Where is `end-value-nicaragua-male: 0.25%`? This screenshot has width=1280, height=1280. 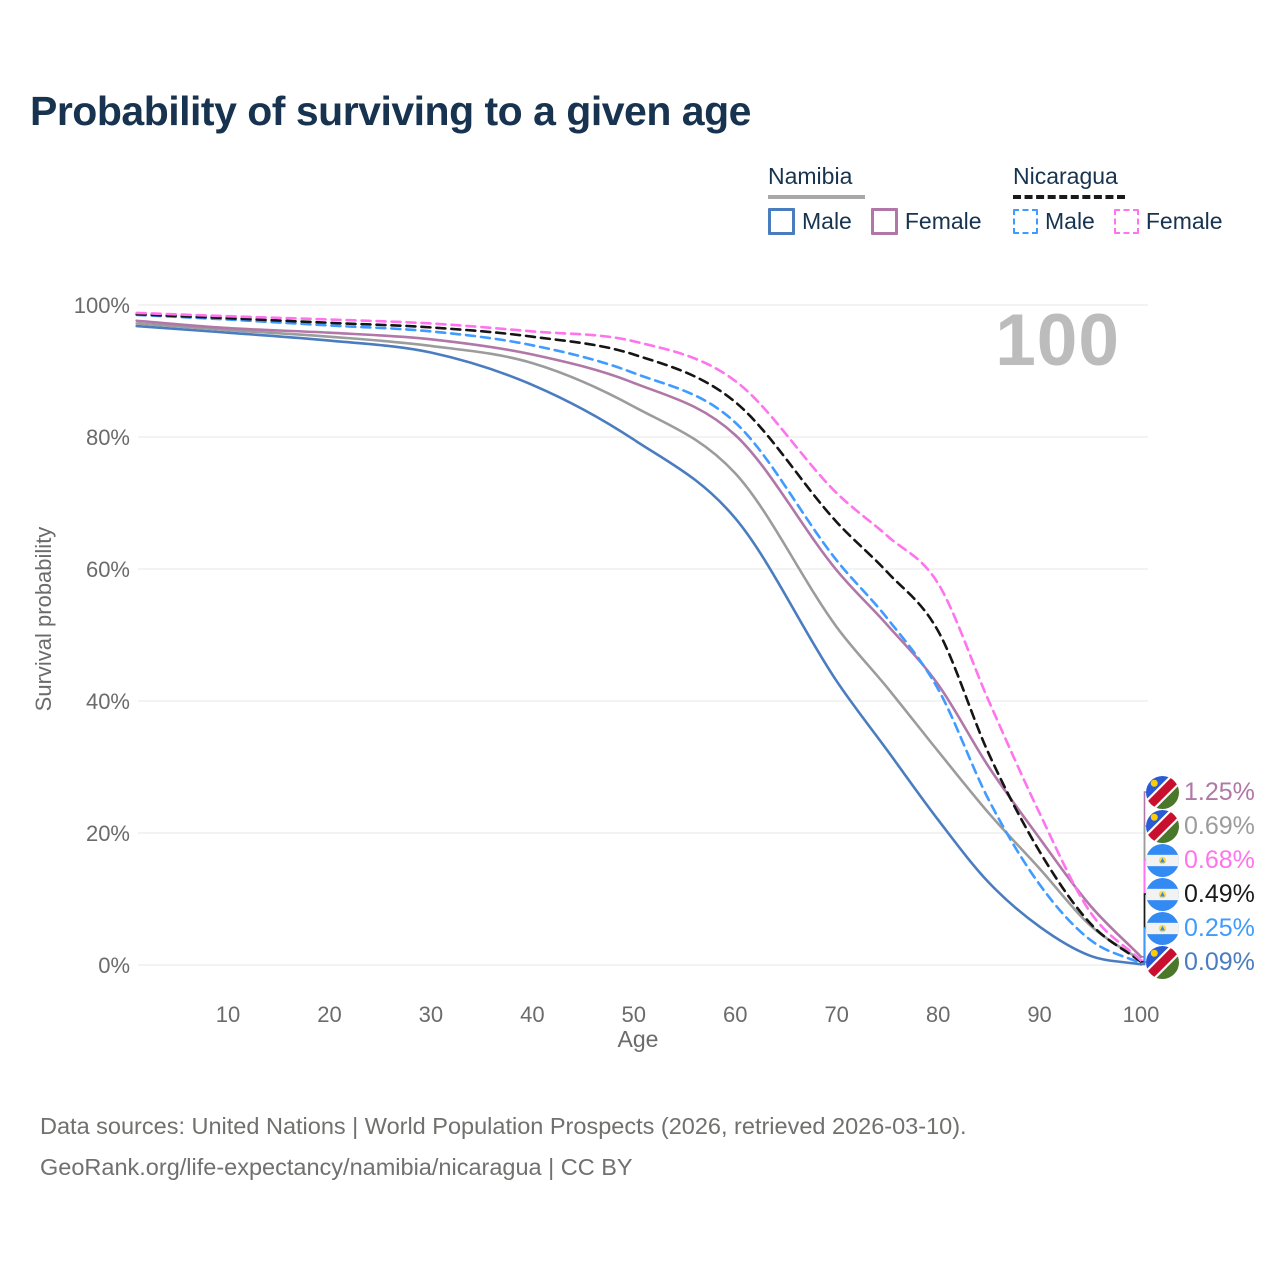 end-value-nicaragua-male: 0.25% is located at coordinates (1219, 927).